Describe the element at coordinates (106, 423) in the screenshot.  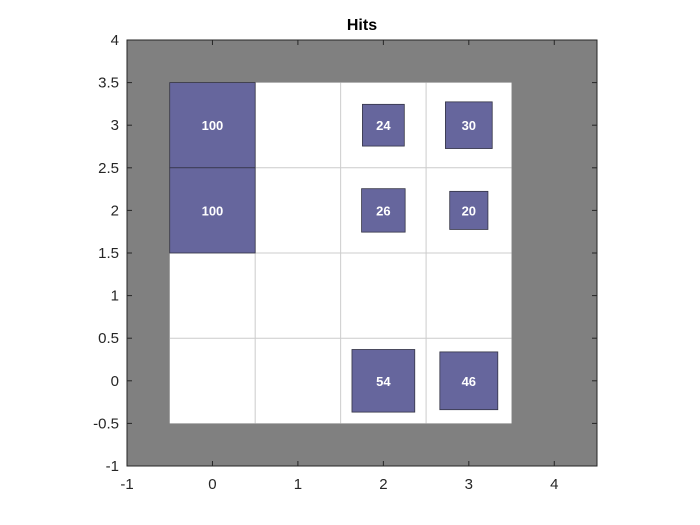
I see `y-tick-label: -0.5` at that location.